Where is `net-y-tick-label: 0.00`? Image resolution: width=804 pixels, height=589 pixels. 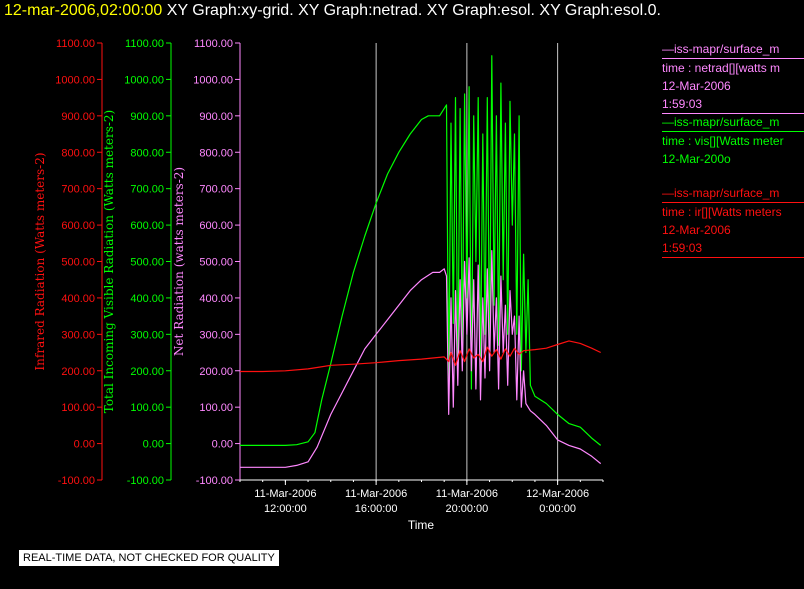 net-y-tick-label: 0.00 is located at coordinates (222, 445).